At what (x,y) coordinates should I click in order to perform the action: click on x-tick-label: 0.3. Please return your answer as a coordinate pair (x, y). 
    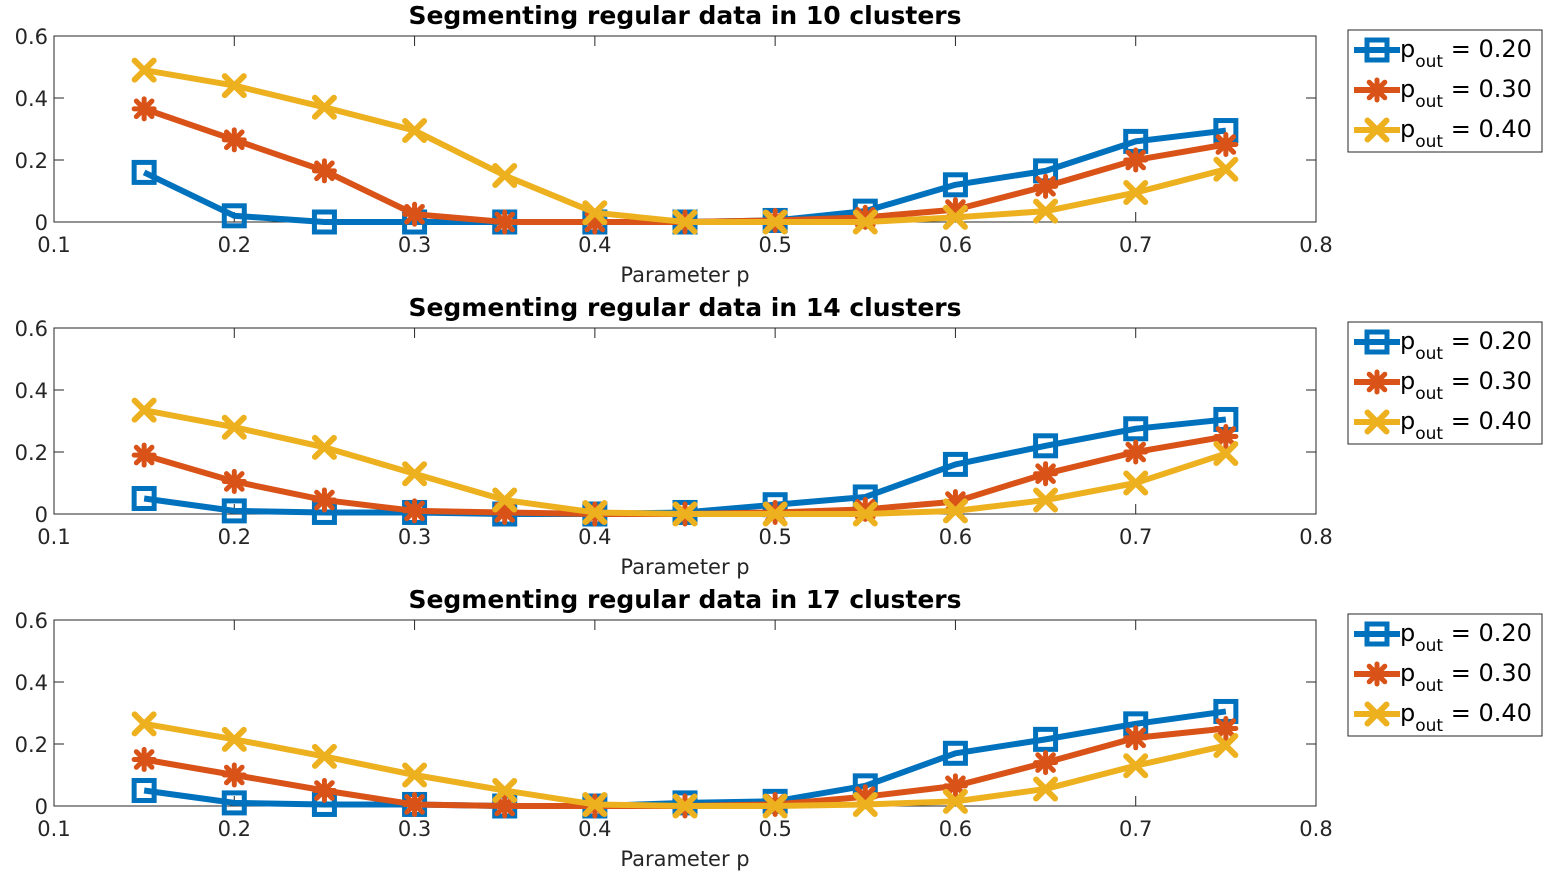
    Looking at the image, I should click on (414, 245).